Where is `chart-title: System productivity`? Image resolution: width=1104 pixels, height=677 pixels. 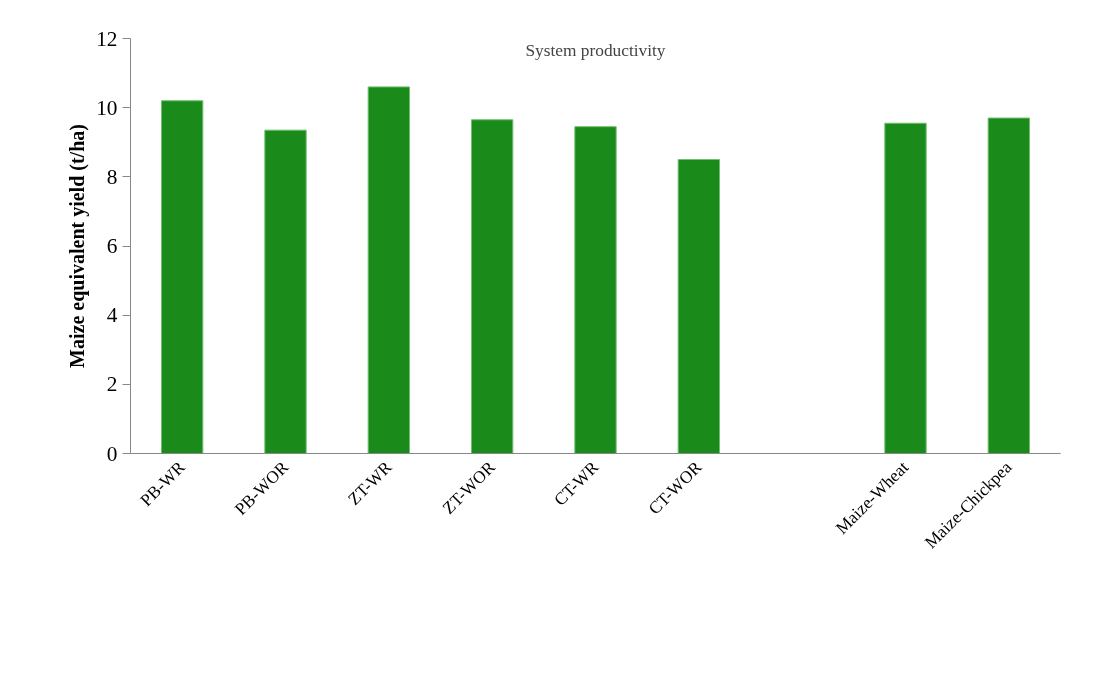 chart-title: System productivity is located at coordinates (595, 50).